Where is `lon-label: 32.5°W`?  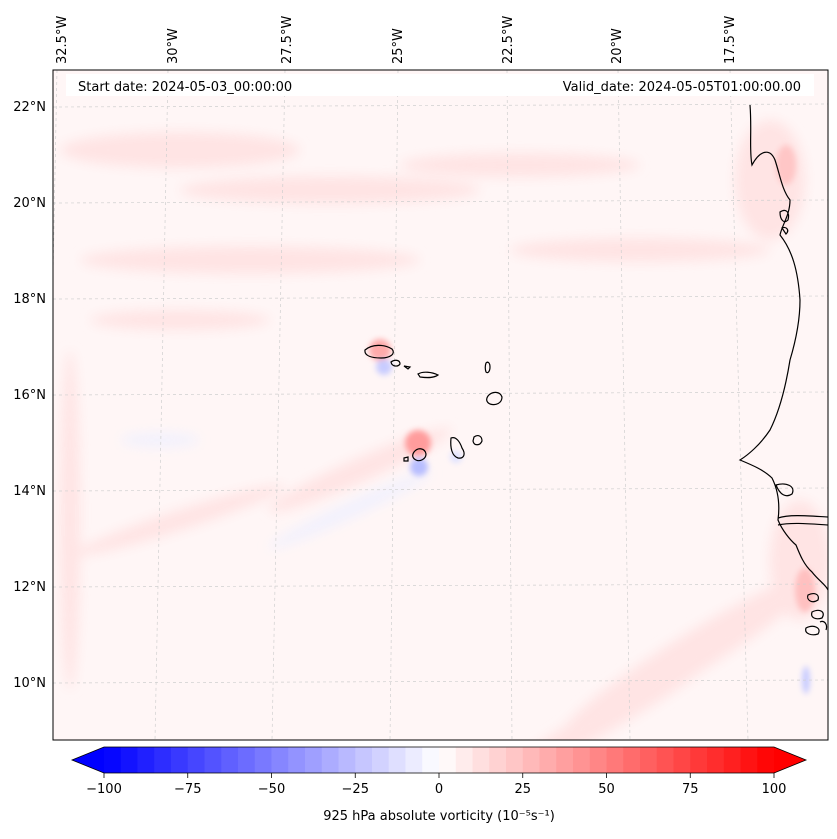
lon-label: 32.5°W is located at coordinates (62, 40).